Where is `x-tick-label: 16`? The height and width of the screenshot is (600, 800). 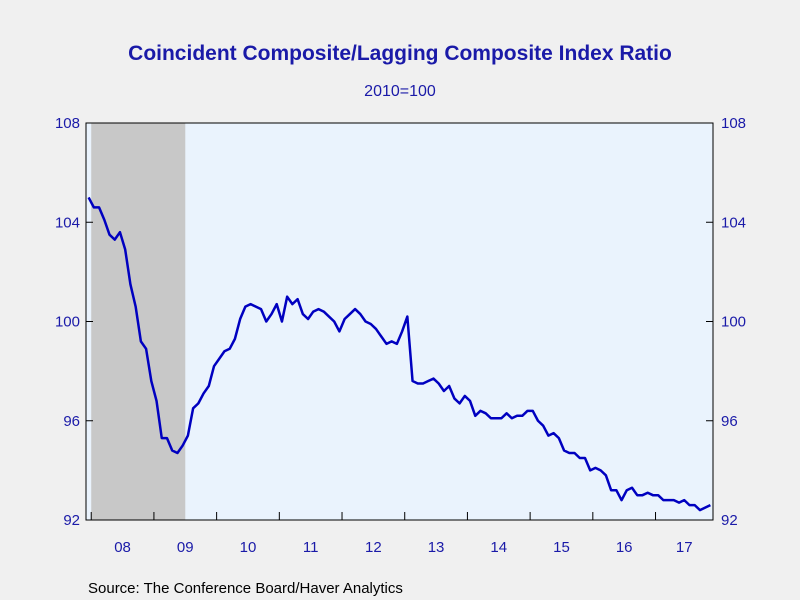
x-tick-label: 16 is located at coordinates (624, 547).